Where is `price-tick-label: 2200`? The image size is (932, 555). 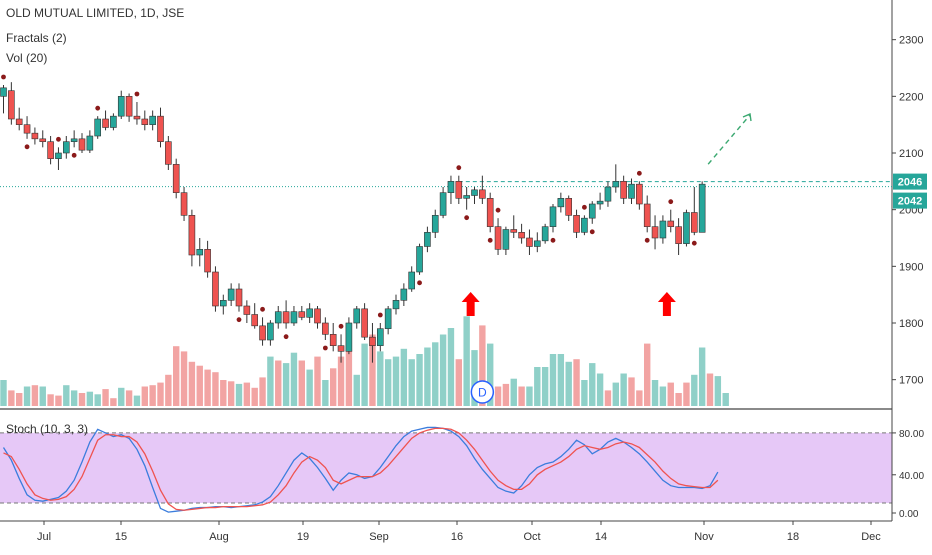
price-tick-label: 2200 is located at coordinates (911, 97).